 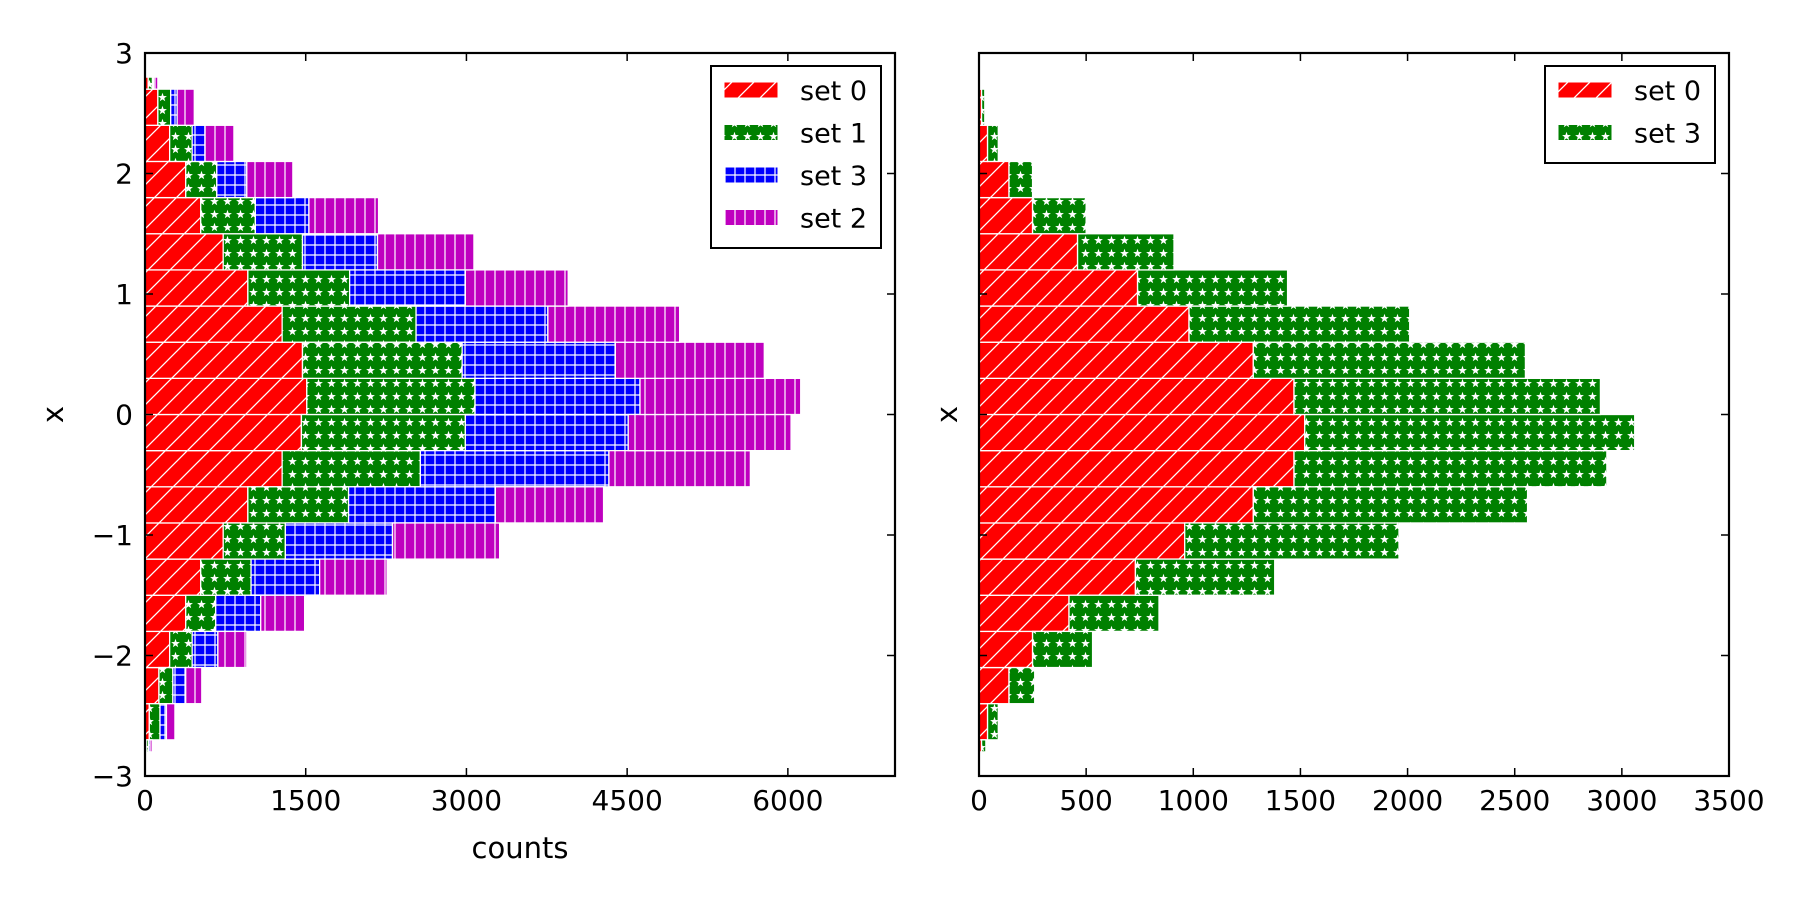 What do you see at coordinates (833, 176) in the screenshot?
I see `legend-label-set-3: set 3` at bounding box center [833, 176].